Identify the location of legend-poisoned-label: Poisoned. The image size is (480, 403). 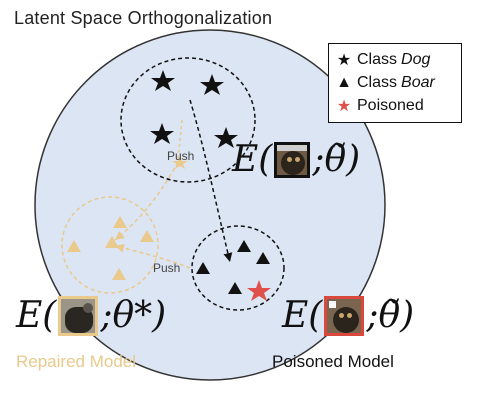
(390, 105).